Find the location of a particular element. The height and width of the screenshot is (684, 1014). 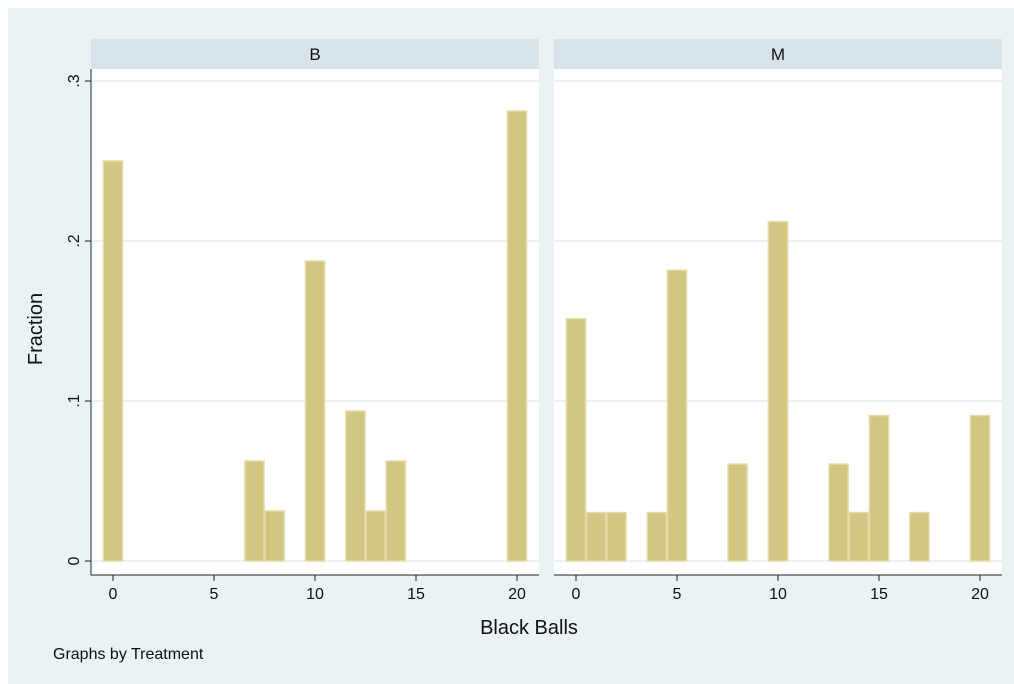

graphs-by-note: Graphs by Treatment is located at coordinates (128, 654).